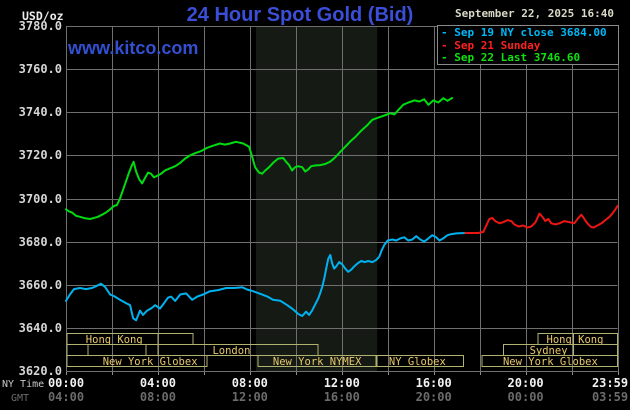 Image resolution: width=630 pixels, height=410 pixels. Describe the element at coordinates (40, 371) in the screenshot. I see `y-tick-label: 3620.0` at that location.